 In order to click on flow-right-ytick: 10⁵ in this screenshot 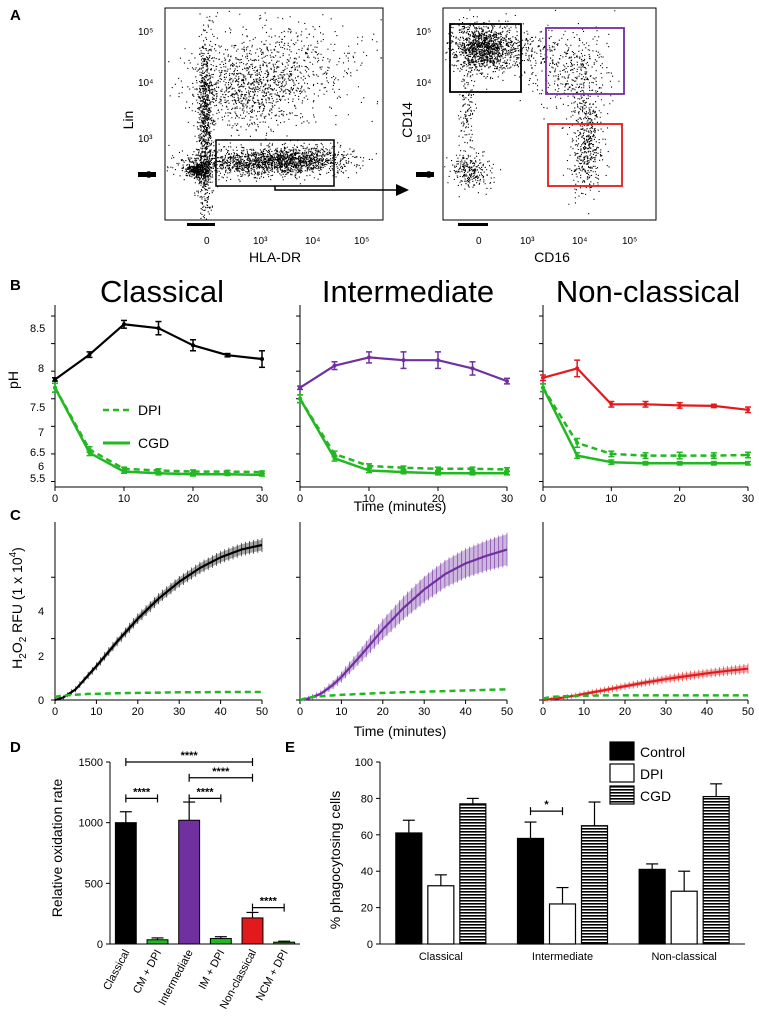, I will do `click(423, 32)`.